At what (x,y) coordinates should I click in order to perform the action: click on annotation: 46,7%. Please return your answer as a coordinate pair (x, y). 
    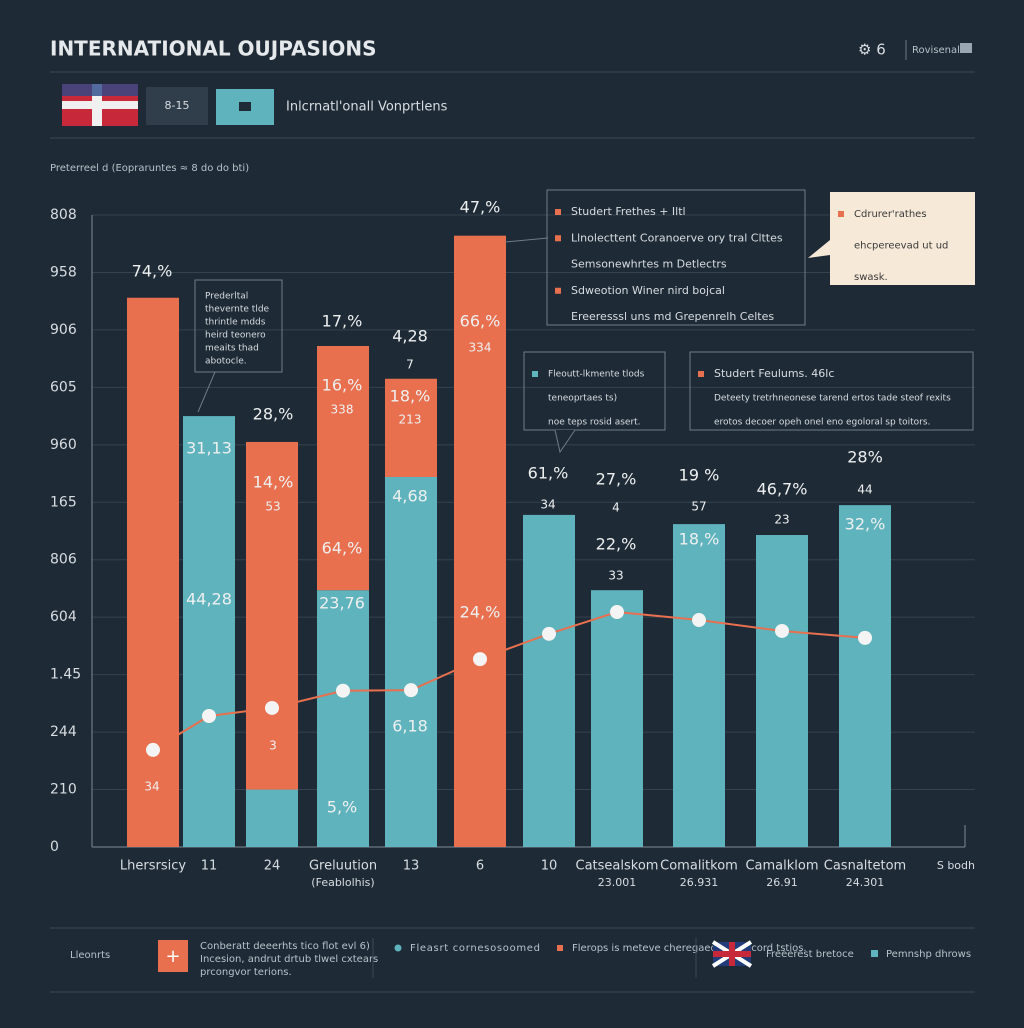
    Looking at the image, I should click on (782, 489).